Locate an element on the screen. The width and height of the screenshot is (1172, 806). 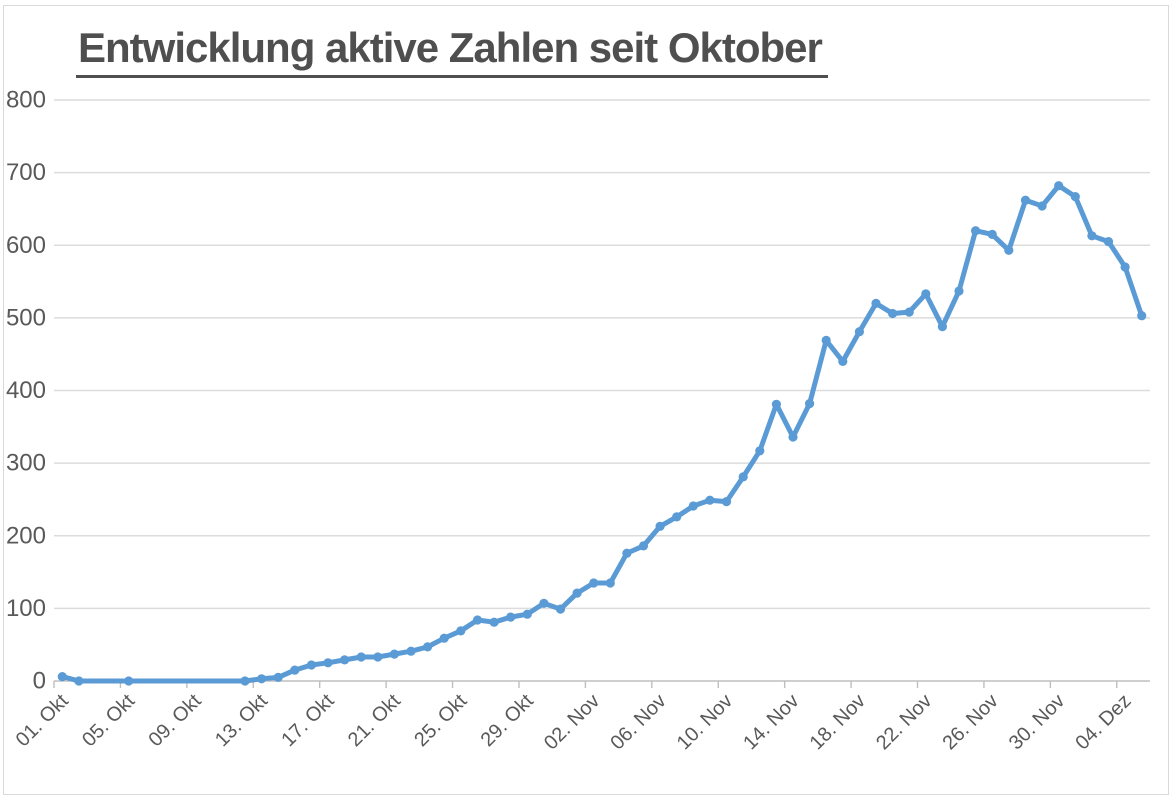
x-axis-label: 30. Nov is located at coordinates (1037, 722).